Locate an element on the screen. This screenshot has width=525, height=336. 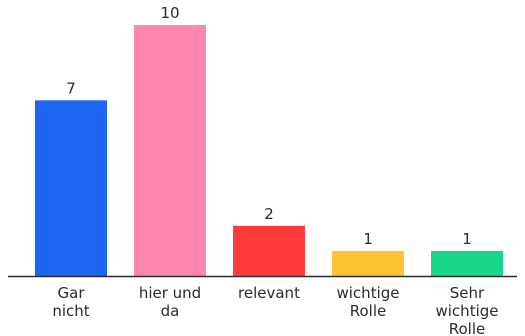
x-tick-label-line: relevant is located at coordinates (269, 293).